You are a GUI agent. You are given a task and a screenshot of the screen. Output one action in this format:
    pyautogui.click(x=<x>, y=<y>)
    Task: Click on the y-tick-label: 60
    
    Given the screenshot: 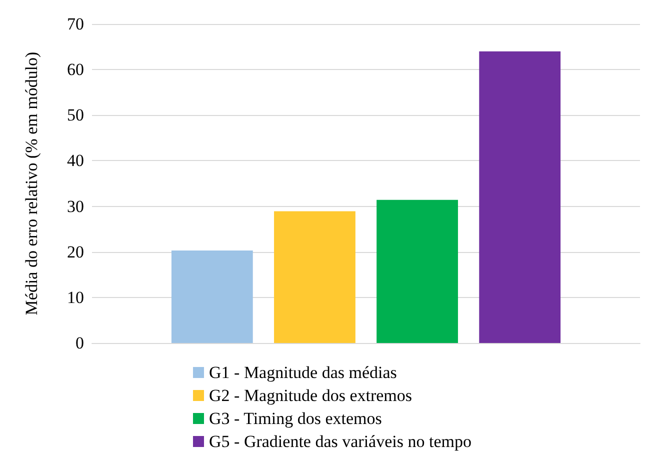 What is the action you would take?
    pyautogui.click(x=75, y=70)
    